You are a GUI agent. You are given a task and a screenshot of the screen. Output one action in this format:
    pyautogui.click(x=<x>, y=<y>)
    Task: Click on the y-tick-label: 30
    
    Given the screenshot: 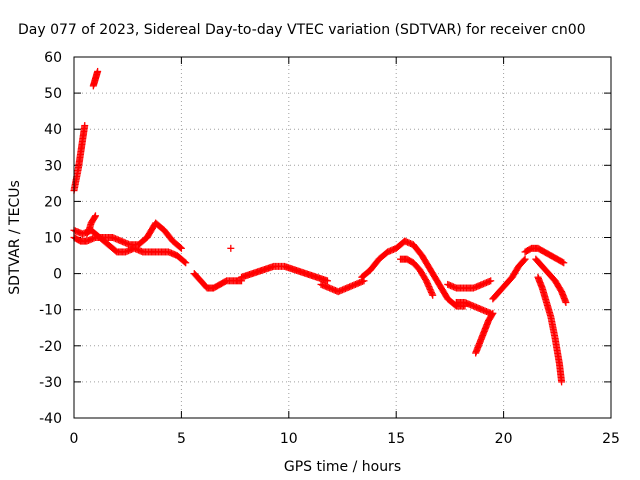 What is the action you would take?
    pyautogui.click(x=53, y=166)
    